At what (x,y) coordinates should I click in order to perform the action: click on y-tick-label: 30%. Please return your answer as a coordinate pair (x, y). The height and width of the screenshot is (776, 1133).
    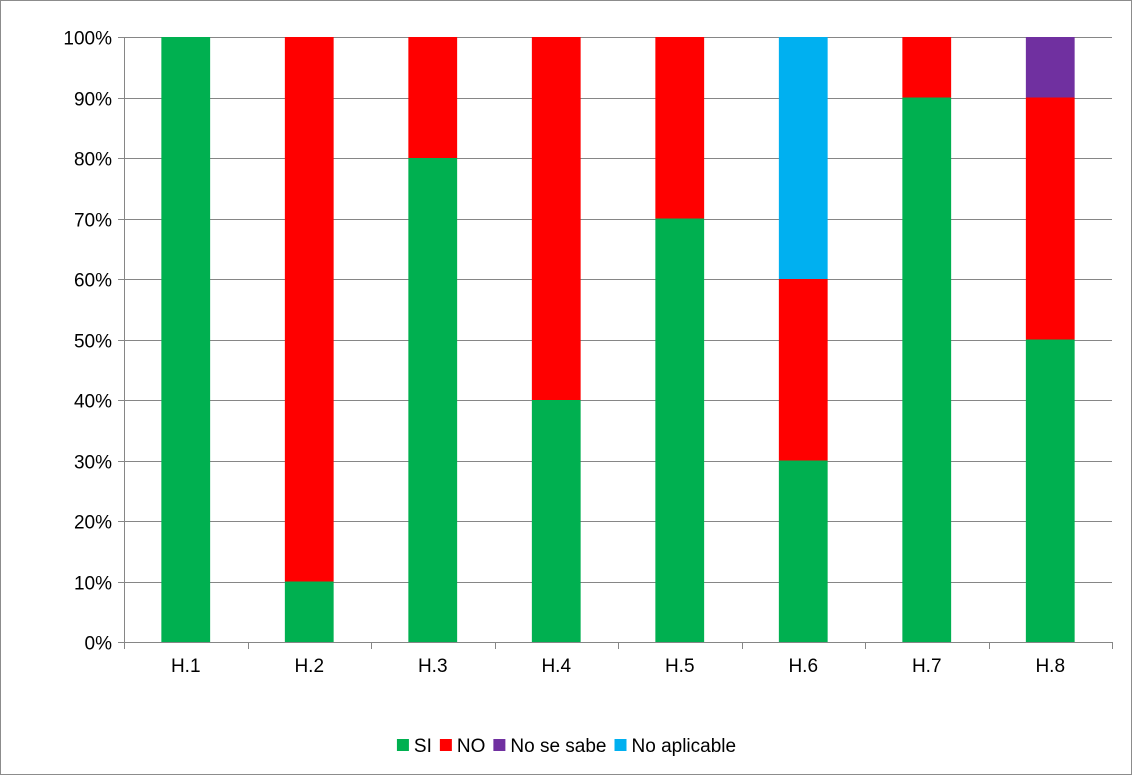
    Looking at the image, I should click on (93, 463).